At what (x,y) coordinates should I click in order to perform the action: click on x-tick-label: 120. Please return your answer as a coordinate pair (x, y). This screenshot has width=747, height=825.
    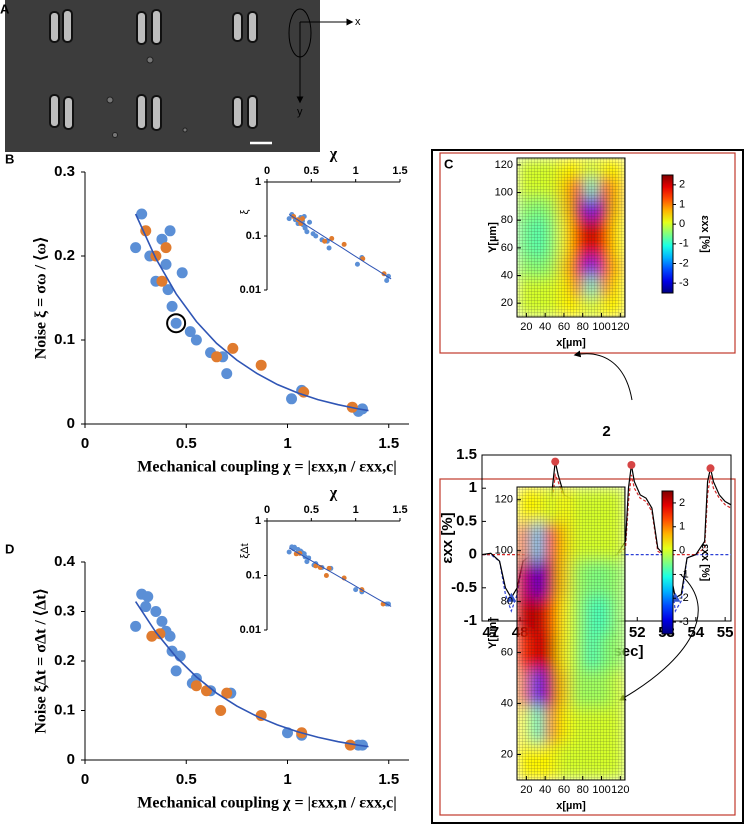
    Looking at the image, I should click on (620, 327).